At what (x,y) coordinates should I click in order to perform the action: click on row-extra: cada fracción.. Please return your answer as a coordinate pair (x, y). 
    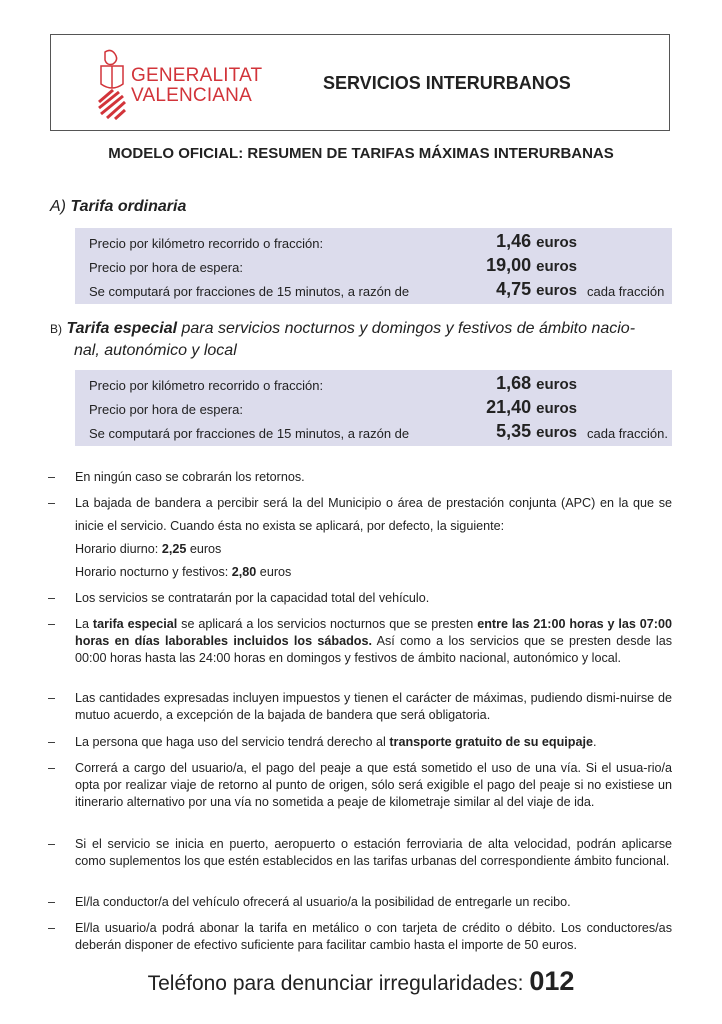
    Looking at the image, I should click on (627, 433).